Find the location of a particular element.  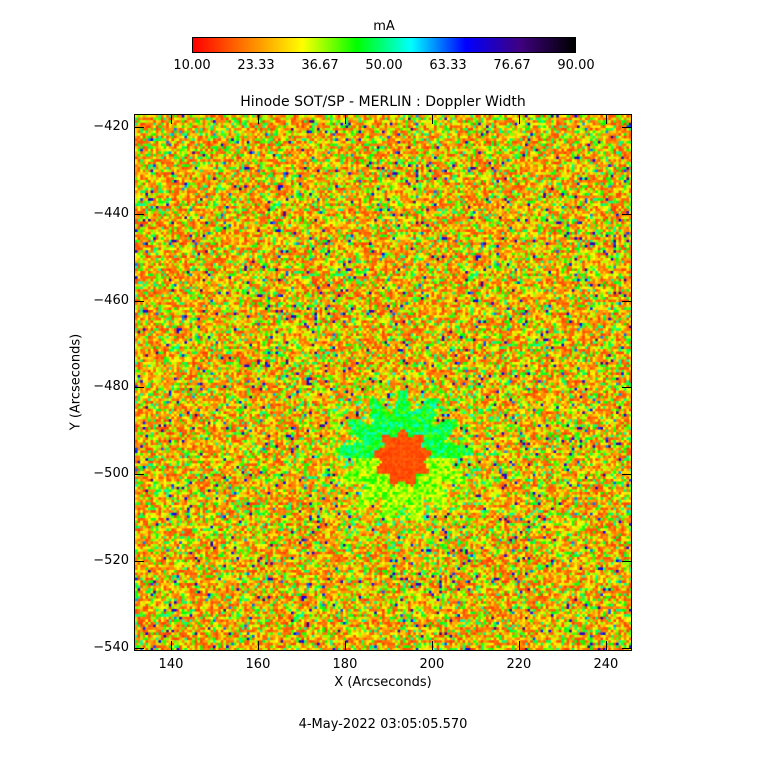

x-tick-label: 220 is located at coordinates (519, 664).